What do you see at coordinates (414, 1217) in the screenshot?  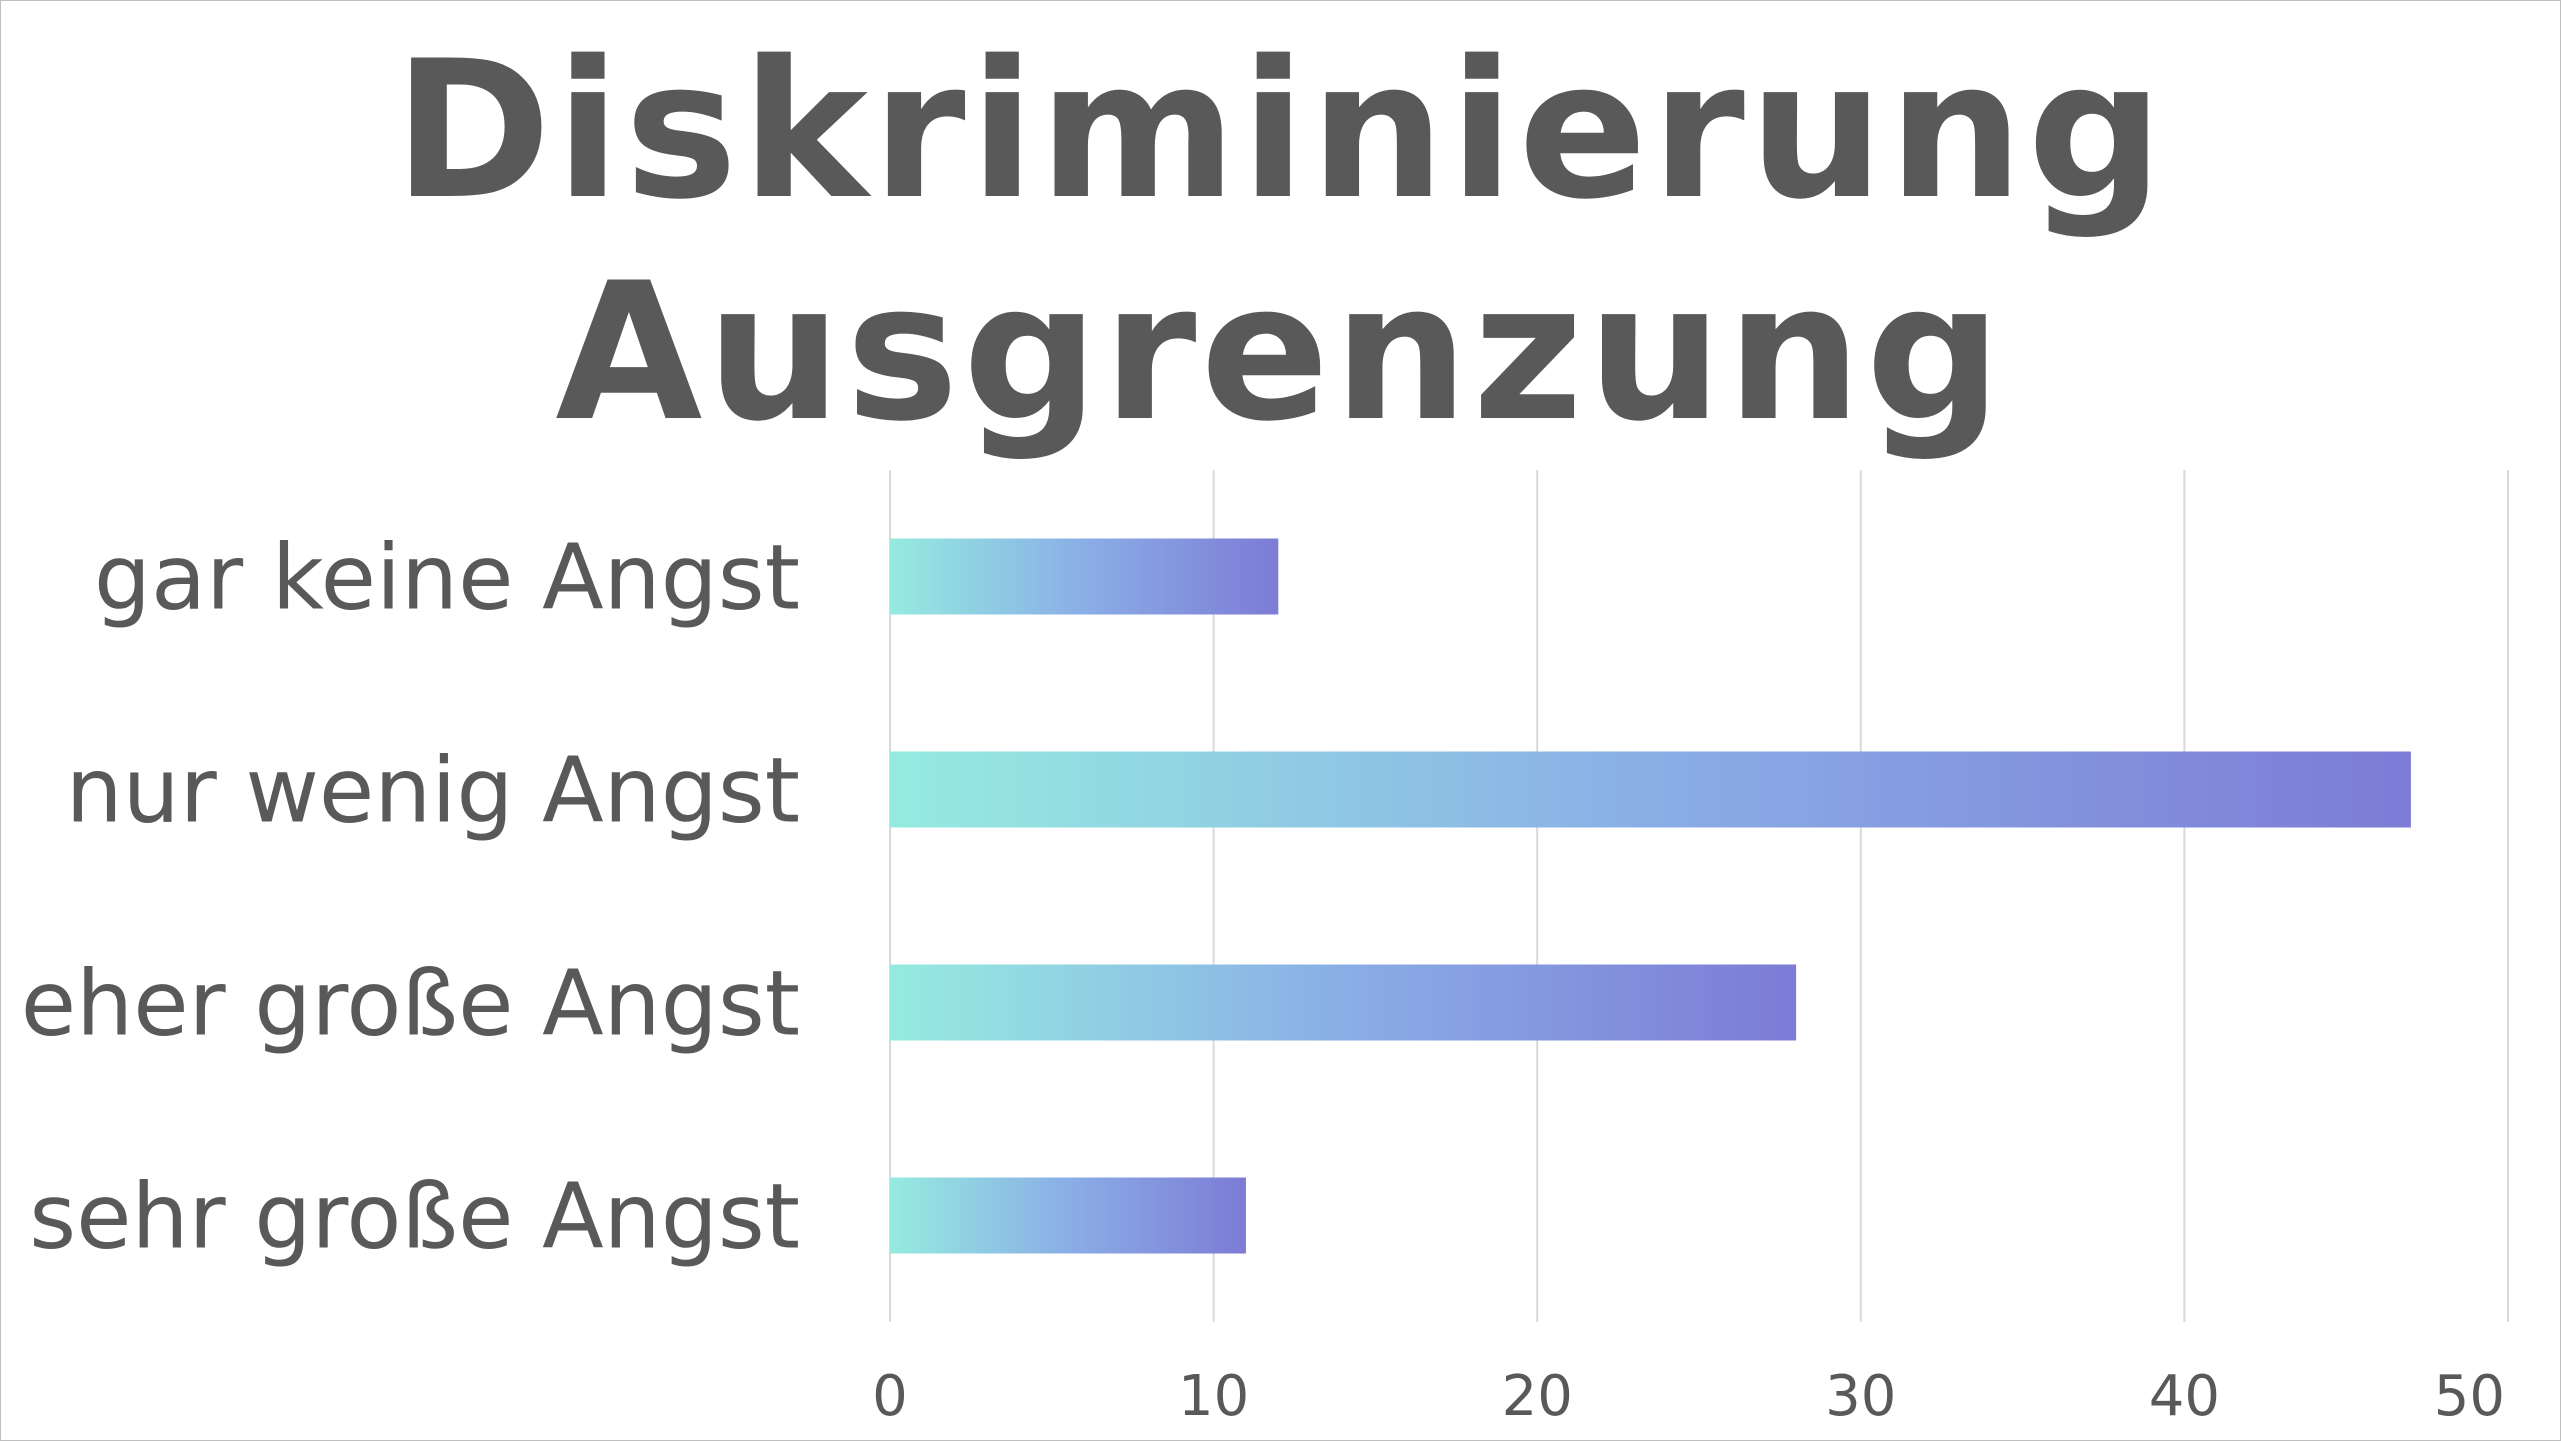 I see `category-label-4: sehr große Angst` at bounding box center [414, 1217].